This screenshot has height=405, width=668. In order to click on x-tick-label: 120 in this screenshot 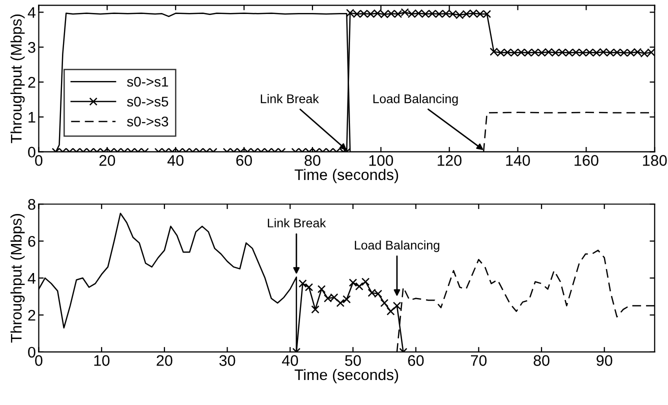, I will do `click(450, 160)`.